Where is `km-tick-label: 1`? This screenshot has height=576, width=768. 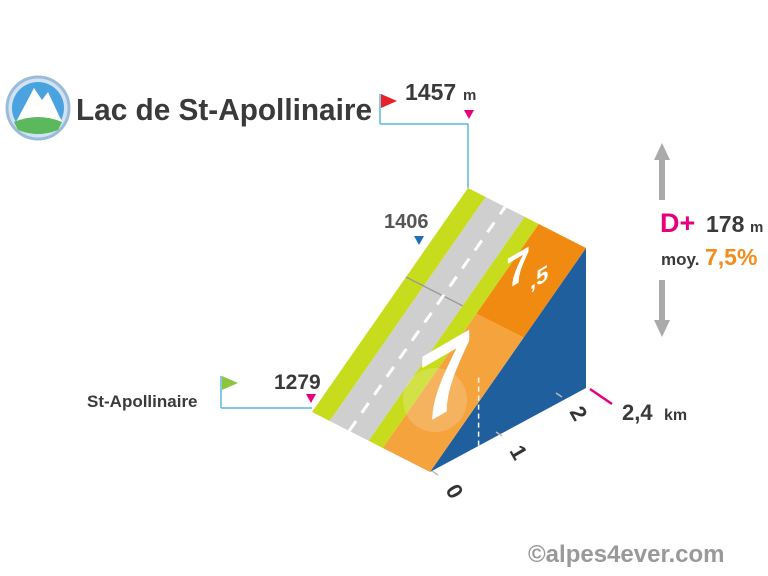 km-tick-label: 1 is located at coordinates (519, 452).